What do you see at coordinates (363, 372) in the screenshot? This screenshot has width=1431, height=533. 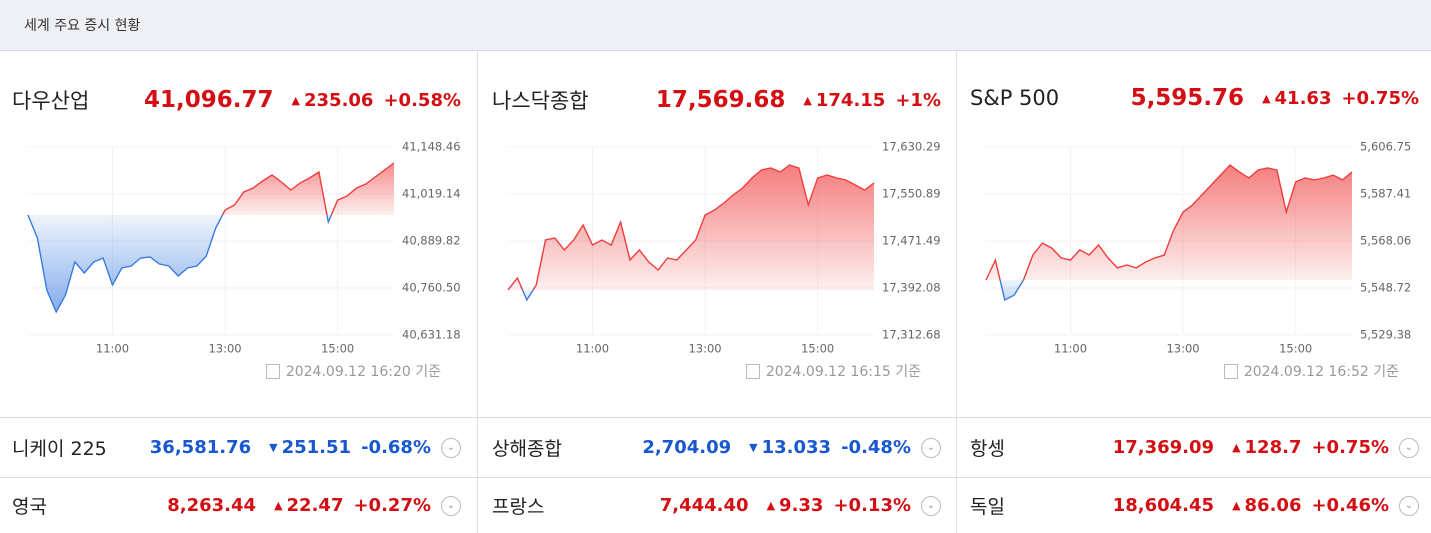 I see `timestamp-text: 2024.09.12 16:20 기준` at bounding box center [363, 372].